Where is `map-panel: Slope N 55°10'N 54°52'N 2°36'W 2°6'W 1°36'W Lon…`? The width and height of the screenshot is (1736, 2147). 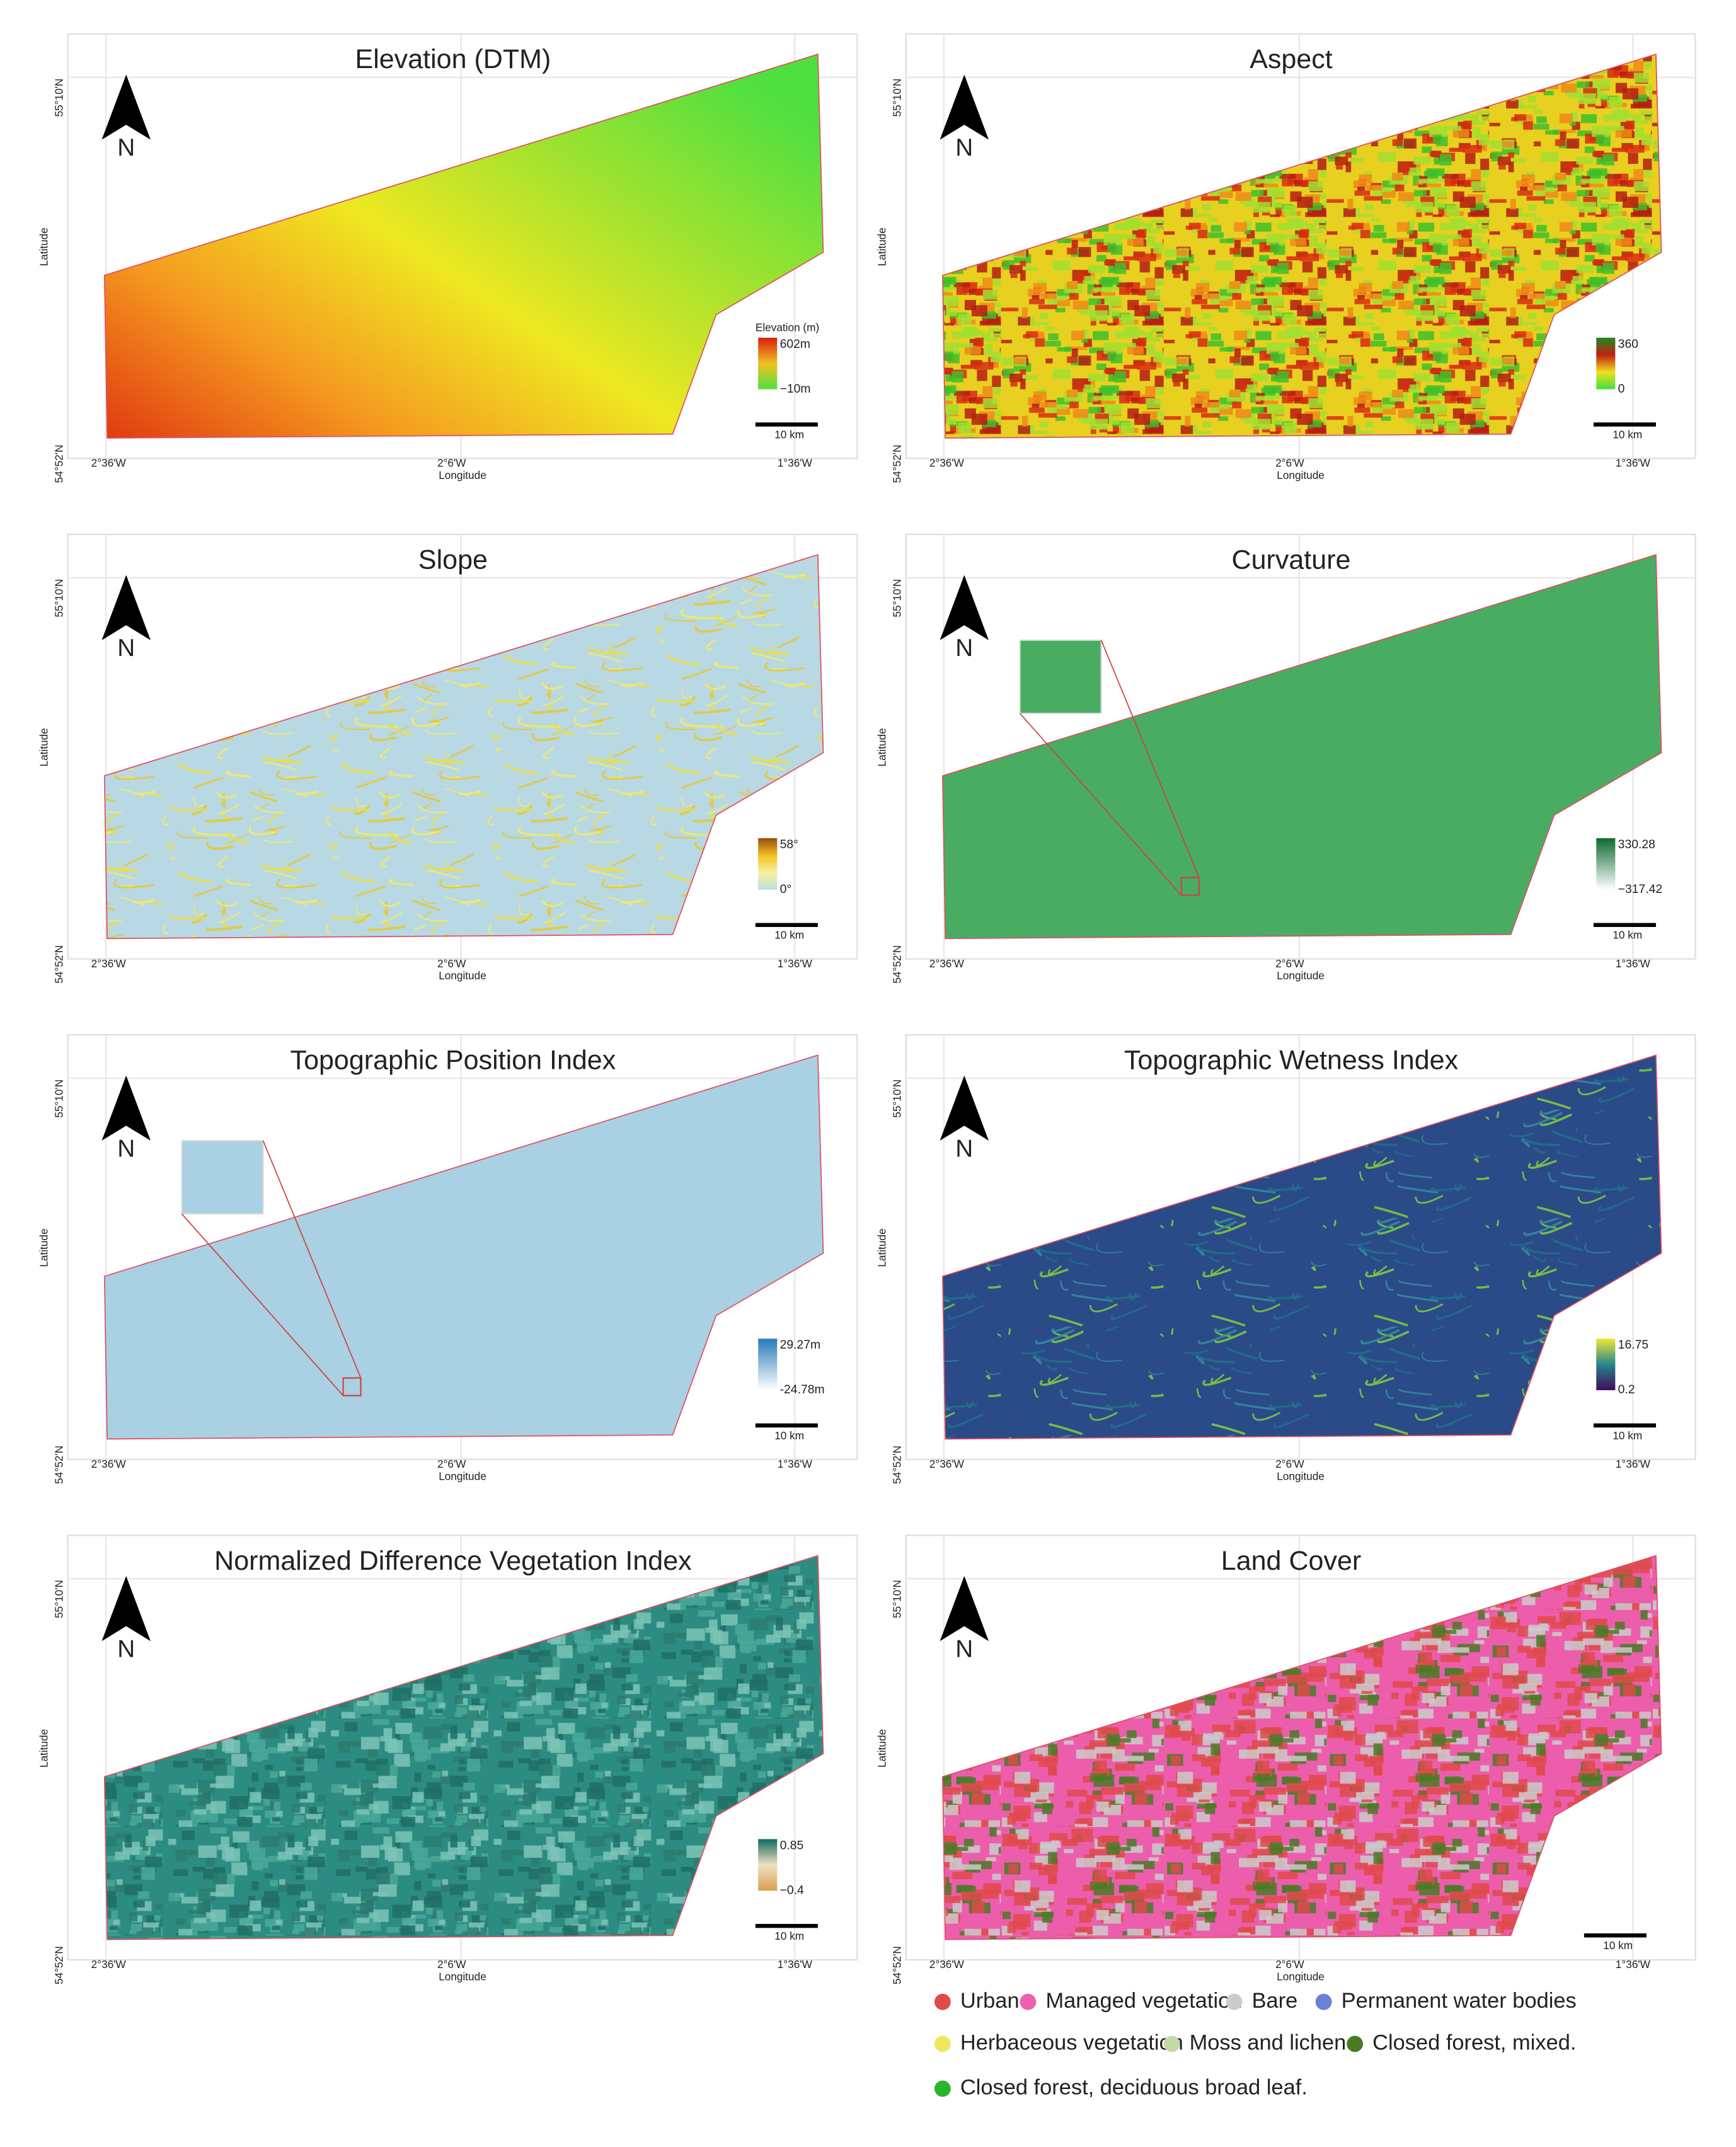
map-panel: Slope N 55°10'N 54°52'N 2°36'W 2°6'W 1°36'W Lon… is located at coordinates (448, 759).